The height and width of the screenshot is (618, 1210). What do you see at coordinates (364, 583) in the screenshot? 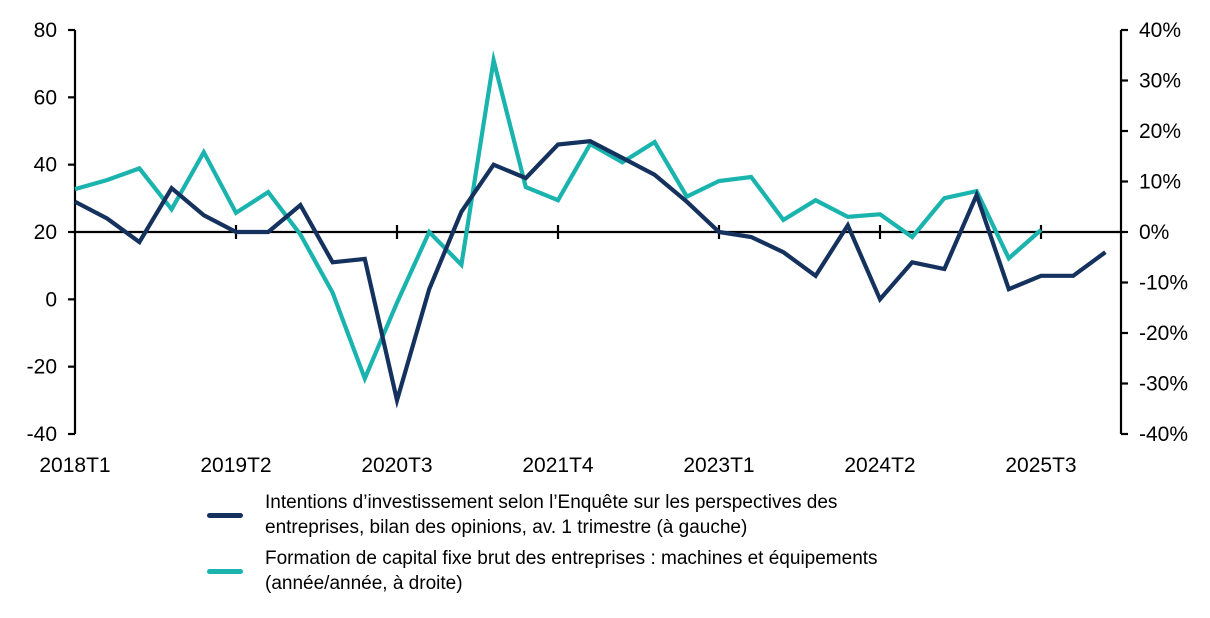
I see `legend-label-line-2: (année/année, à droite)` at bounding box center [364, 583].